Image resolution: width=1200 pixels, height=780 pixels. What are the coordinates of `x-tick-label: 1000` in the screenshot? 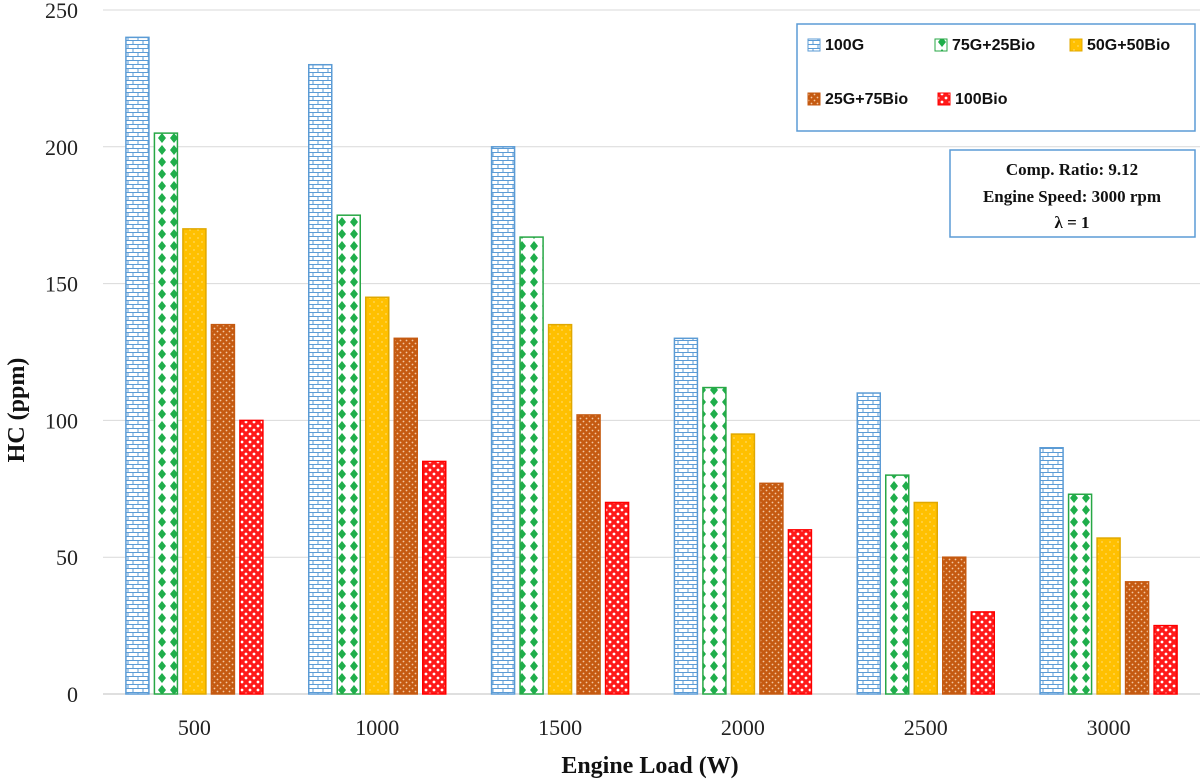 It's located at (377, 727).